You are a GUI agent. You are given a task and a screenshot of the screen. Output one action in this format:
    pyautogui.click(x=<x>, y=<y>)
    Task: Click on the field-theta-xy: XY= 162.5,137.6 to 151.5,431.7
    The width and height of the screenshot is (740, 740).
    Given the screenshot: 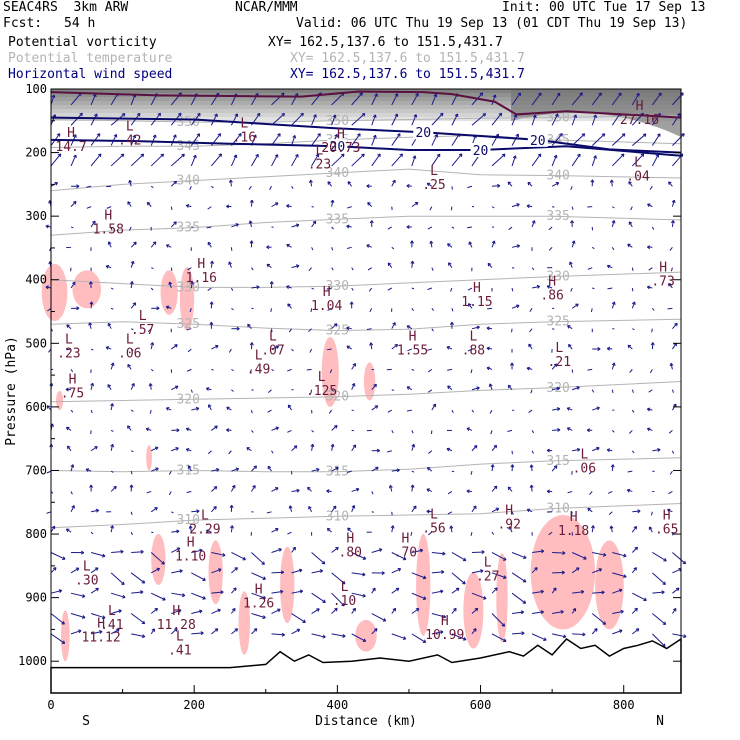 What is the action you would take?
    pyautogui.click(x=407, y=58)
    